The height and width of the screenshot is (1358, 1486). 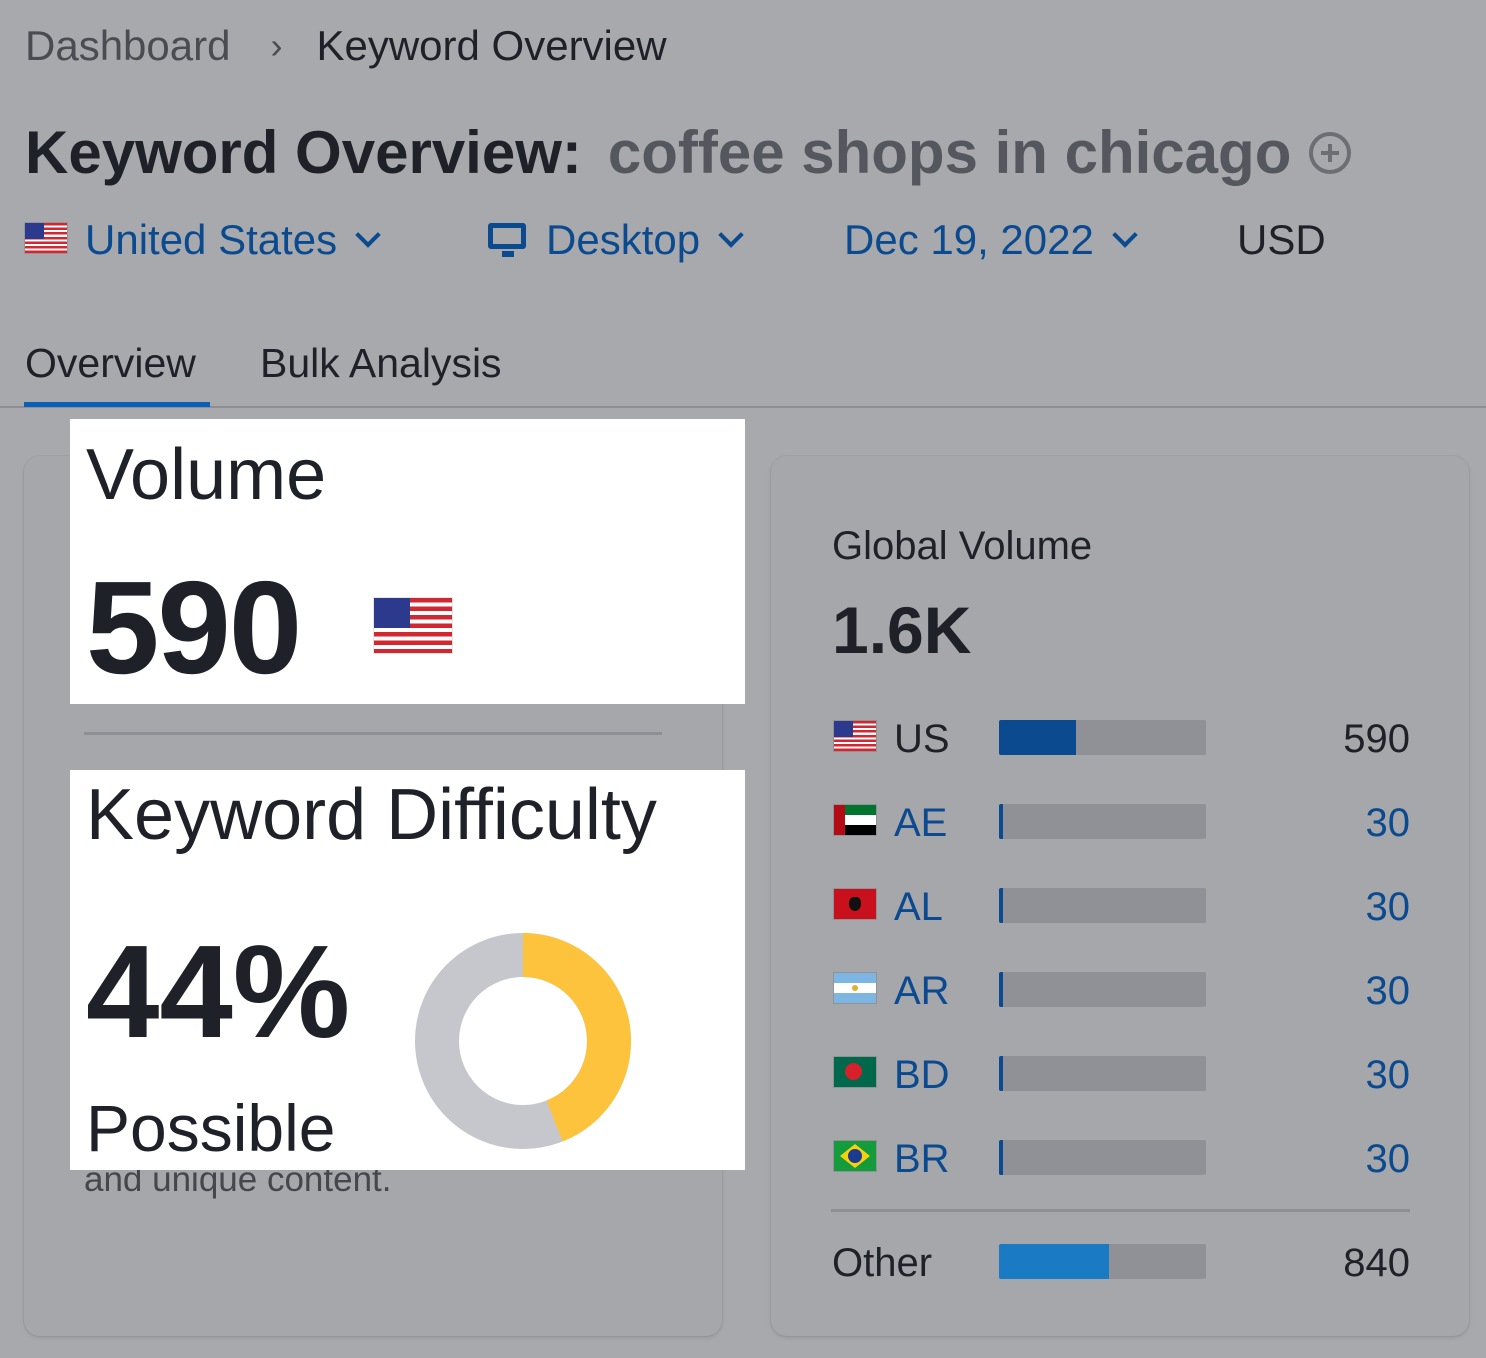 I want to click on country-row-br: BR 30, so click(x=1121, y=1167).